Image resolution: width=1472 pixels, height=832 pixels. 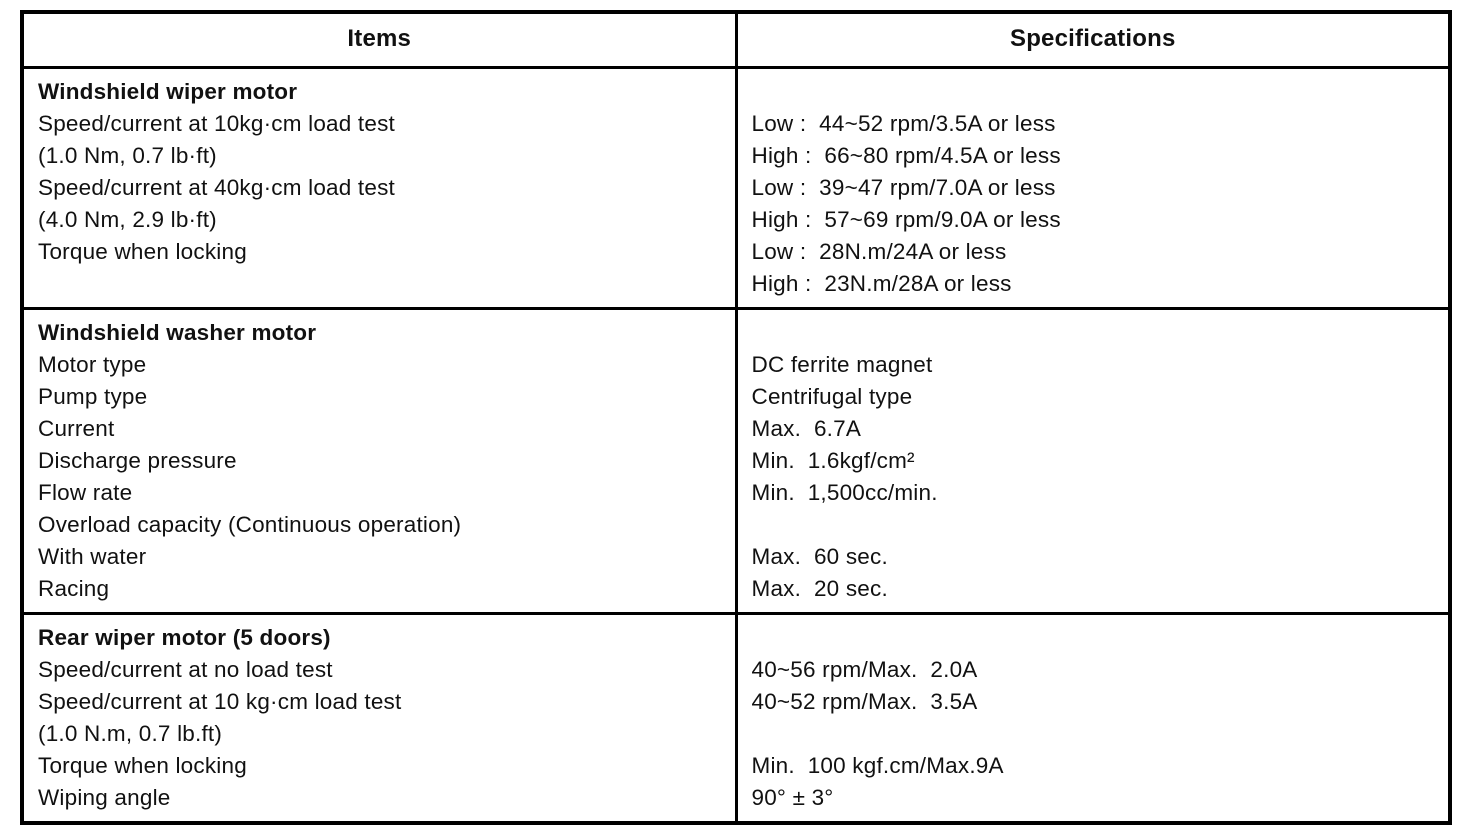 I want to click on spec-line: 90° ± 3°, so click(x=792, y=797).